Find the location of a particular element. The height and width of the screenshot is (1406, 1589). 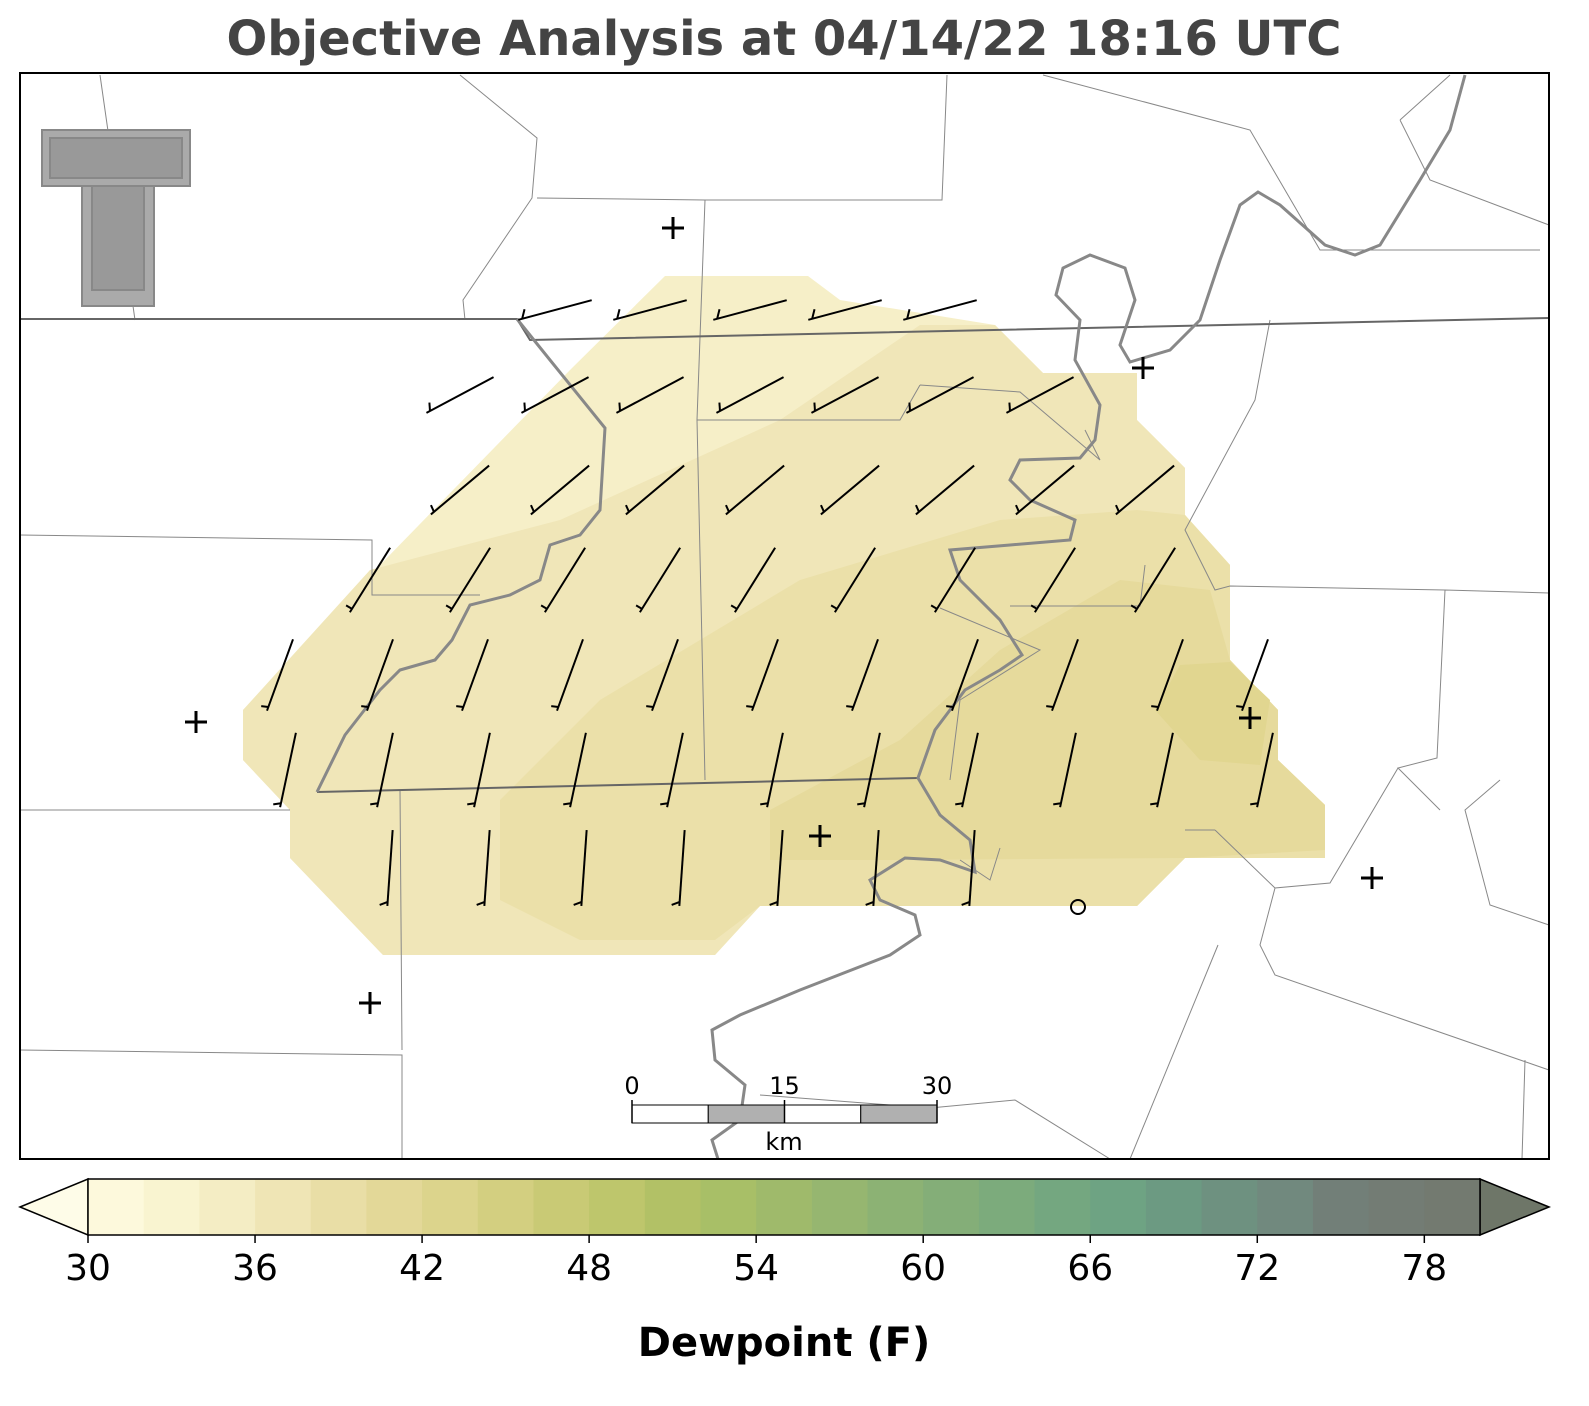

title: Objective Analysis at 04/14/22 18:16 UTC is located at coordinates (784, 39).